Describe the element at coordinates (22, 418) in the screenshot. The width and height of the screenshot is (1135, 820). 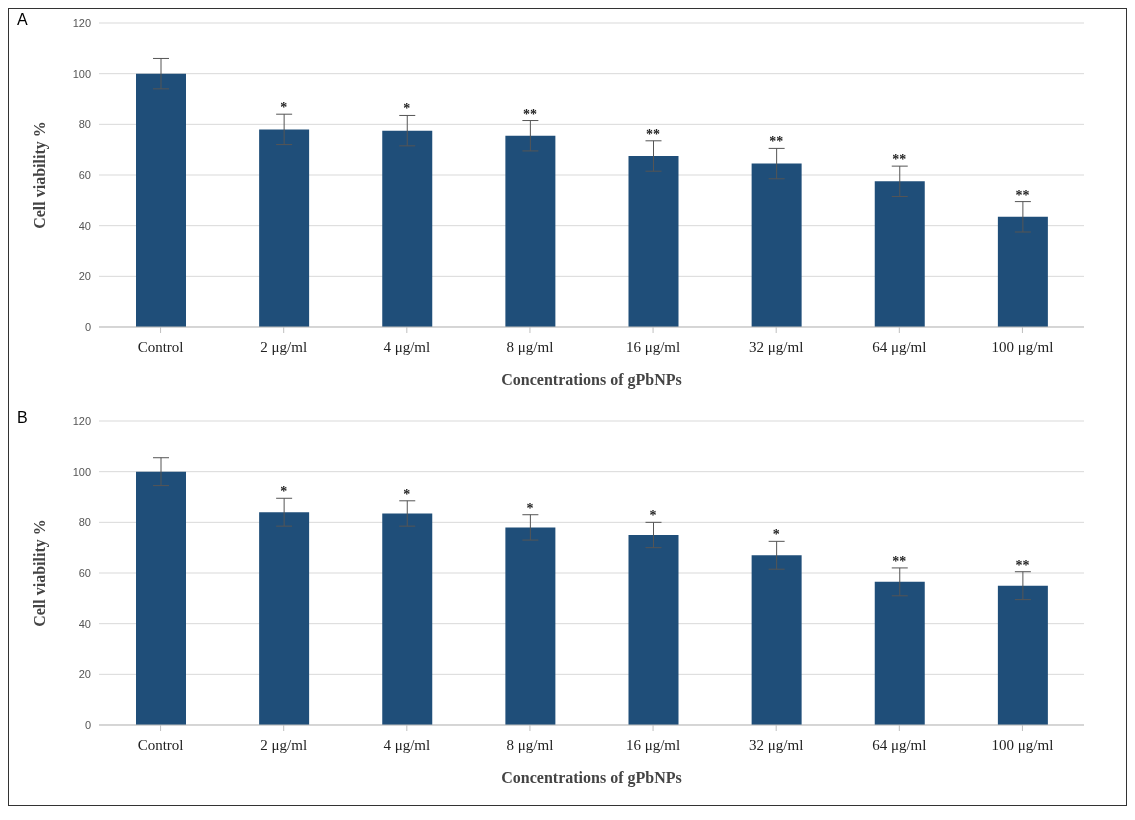
I see `chart-title: B` at that location.